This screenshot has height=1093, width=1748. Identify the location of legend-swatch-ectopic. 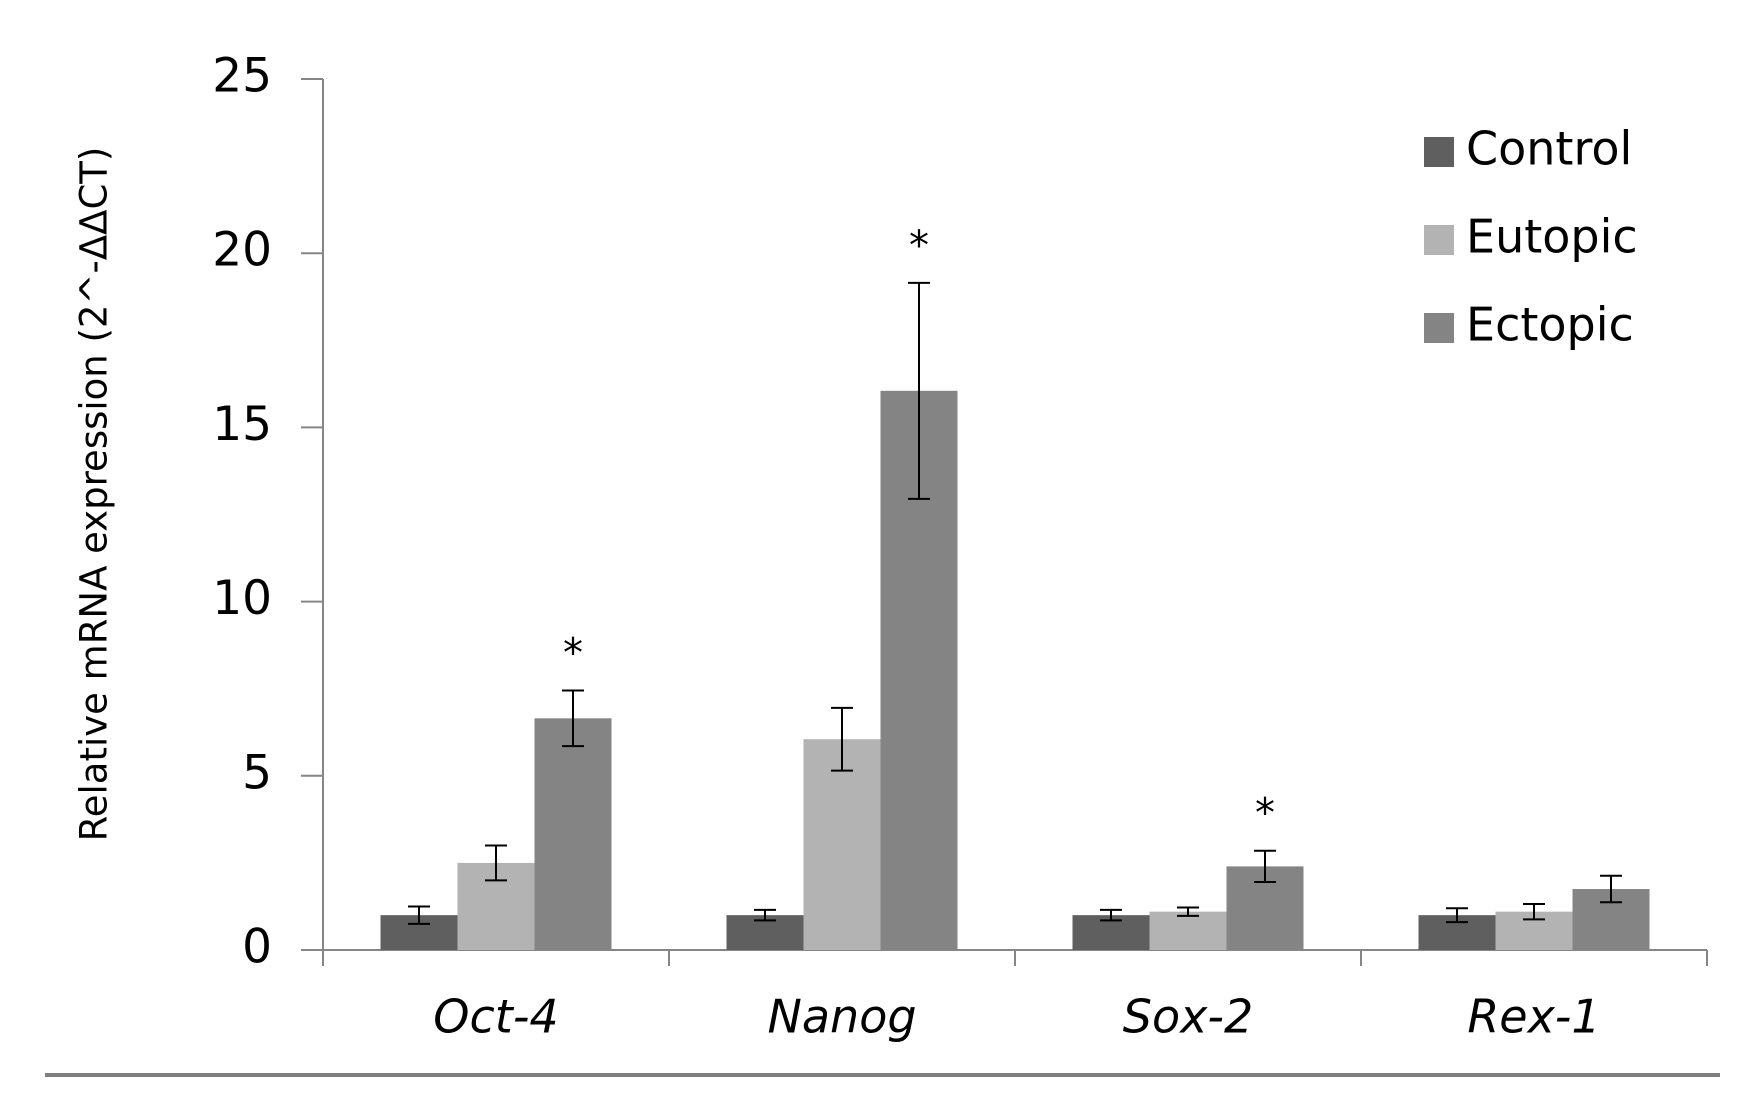
(1439, 328).